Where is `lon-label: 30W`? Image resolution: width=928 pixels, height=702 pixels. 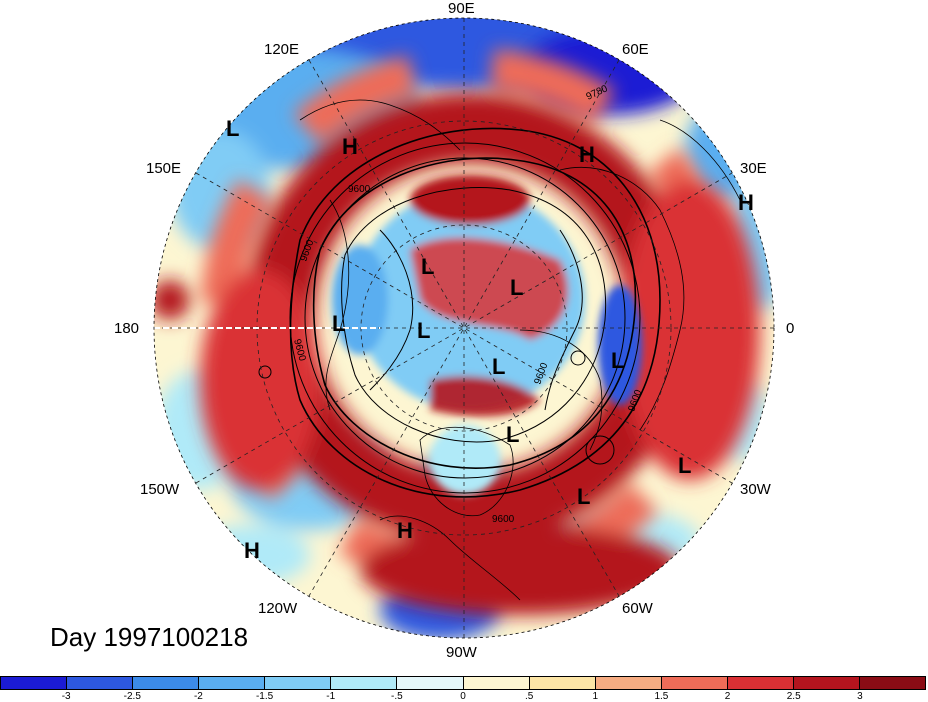
lon-label: 30W is located at coordinates (755, 489).